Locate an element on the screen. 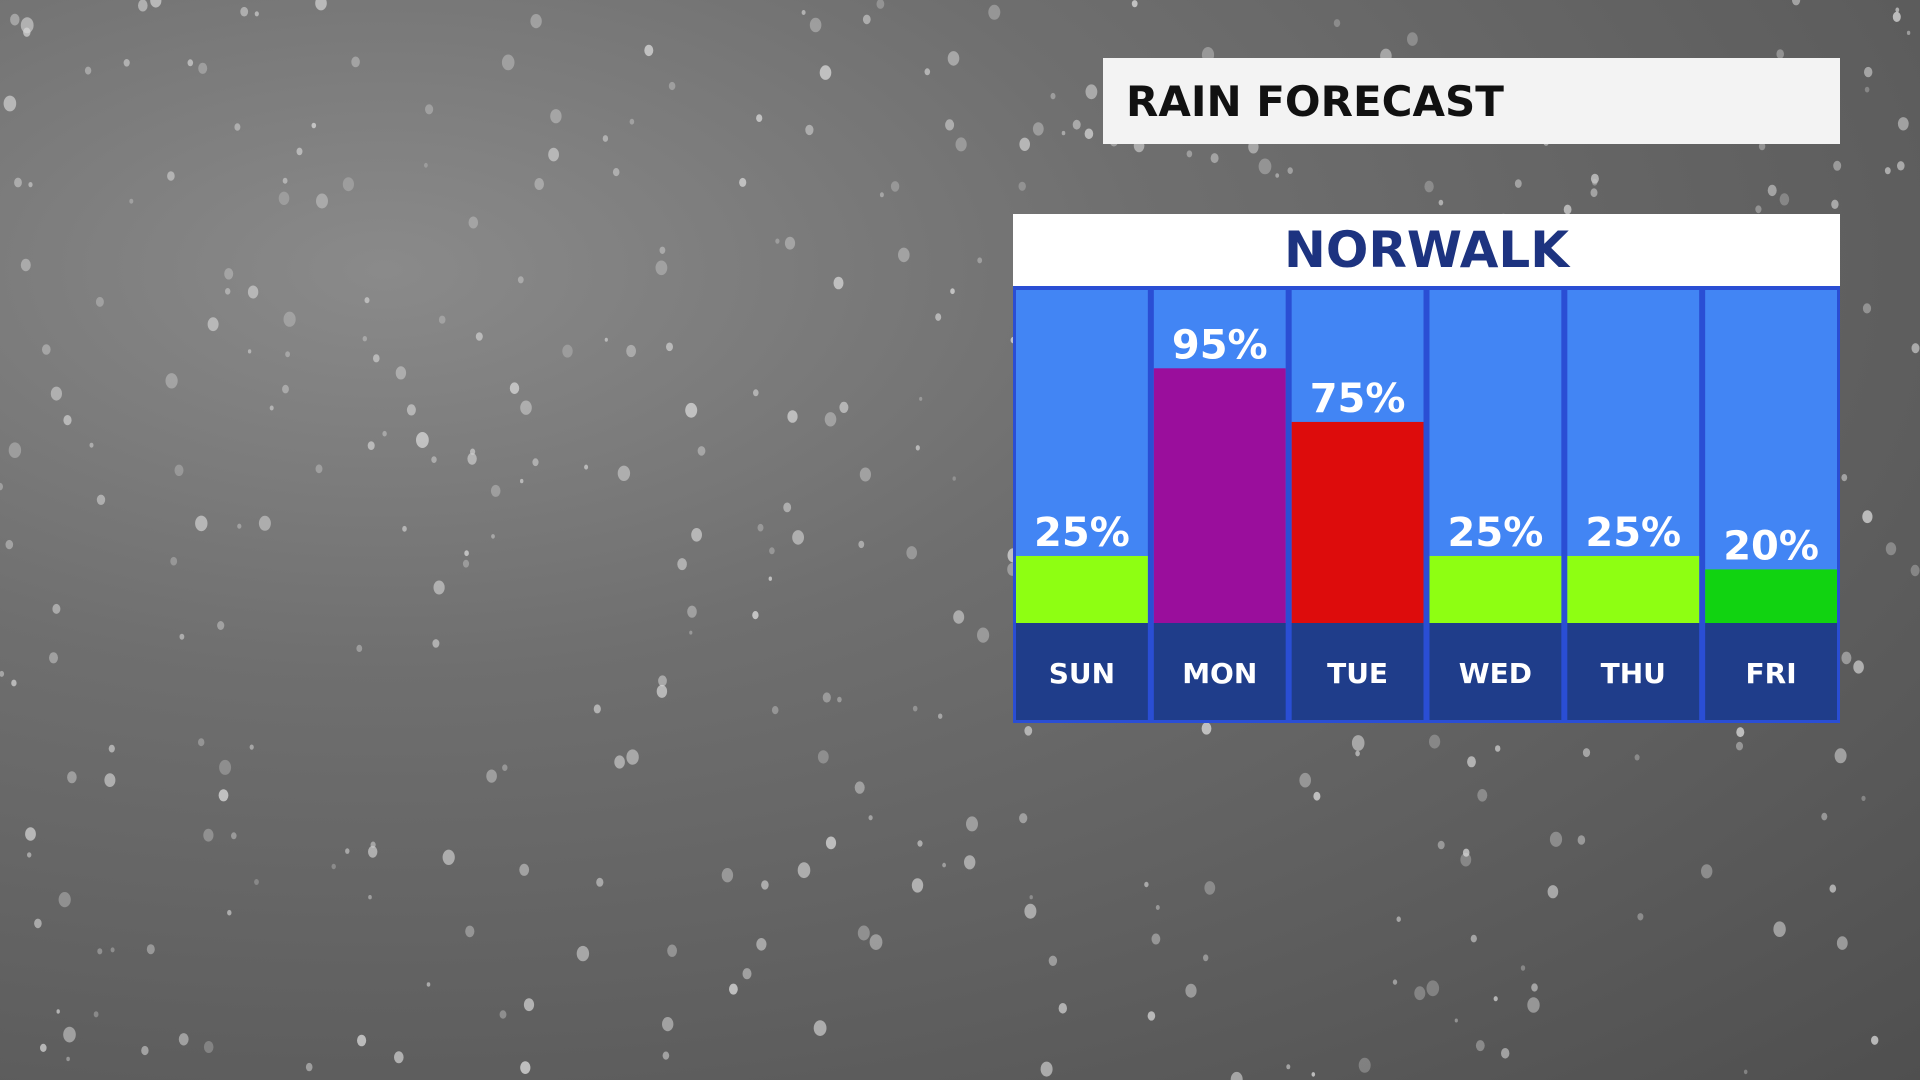 This screenshot has width=1920, height=1080. location-text: NORWALK is located at coordinates (1426, 250).